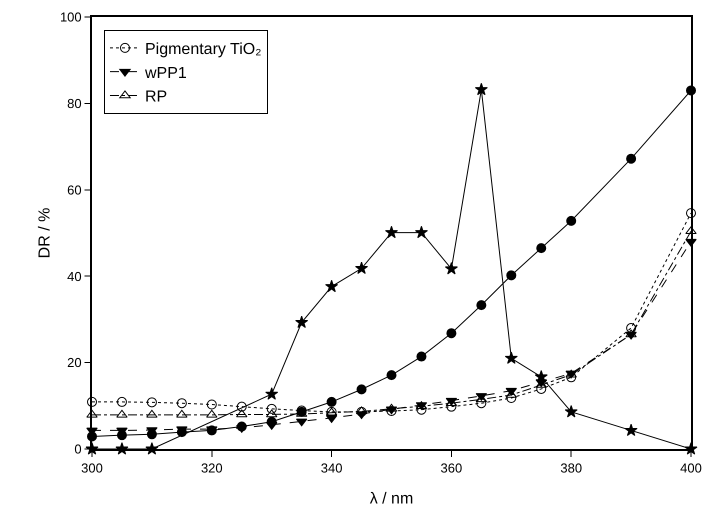  I want to click on y-axis-title: DR / %, so click(45, 233).